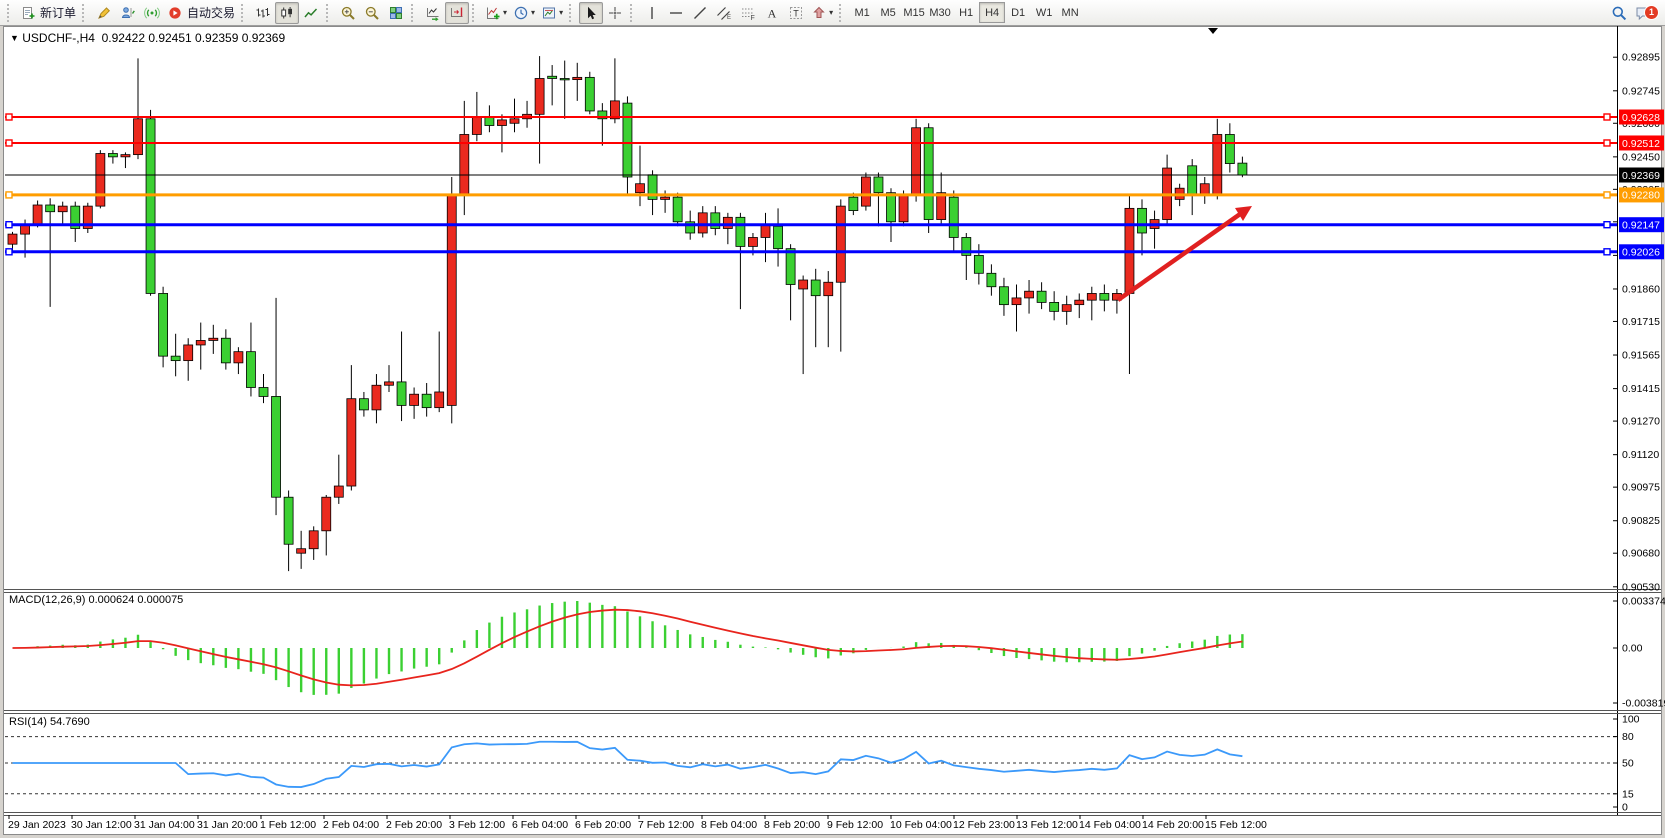 The height and width of the screenshot is (838, 1665). Describe the element at coordinates (666, 825) in the screenshot. I see `svg-text: 7 Feb 12:00` at that location.